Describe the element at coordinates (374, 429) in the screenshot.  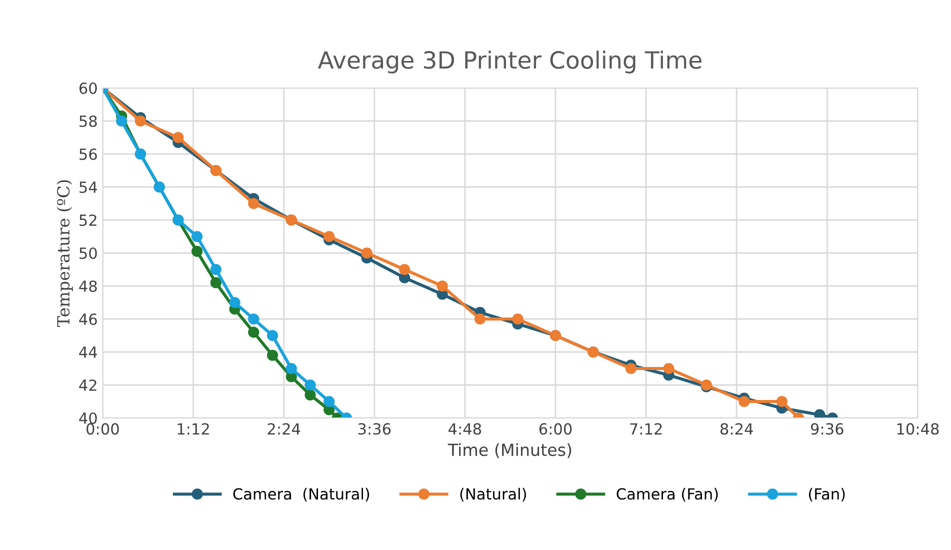
I see `x-tick-label: 3:36` at that location.